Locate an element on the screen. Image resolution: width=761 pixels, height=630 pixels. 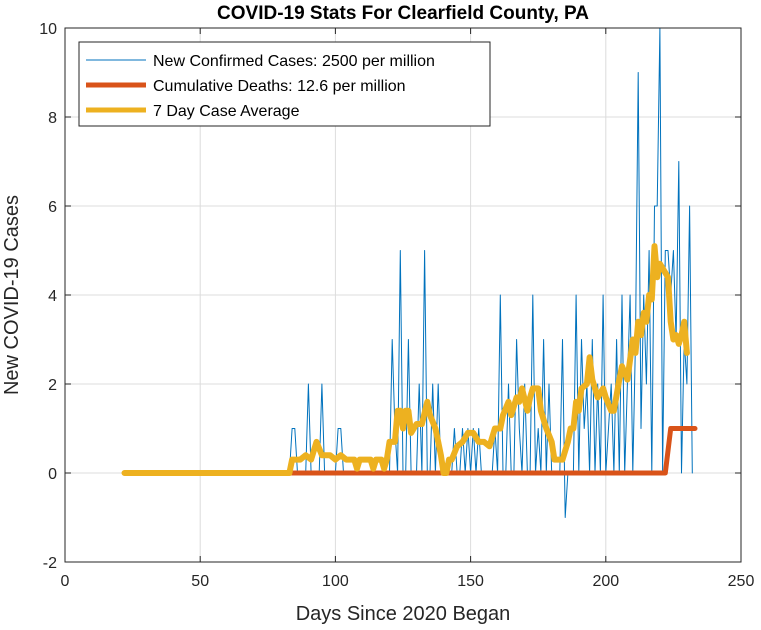
legend-label-new-cases: New Confirmed Cases: 2500 per million is located at coordinates (294, 61).